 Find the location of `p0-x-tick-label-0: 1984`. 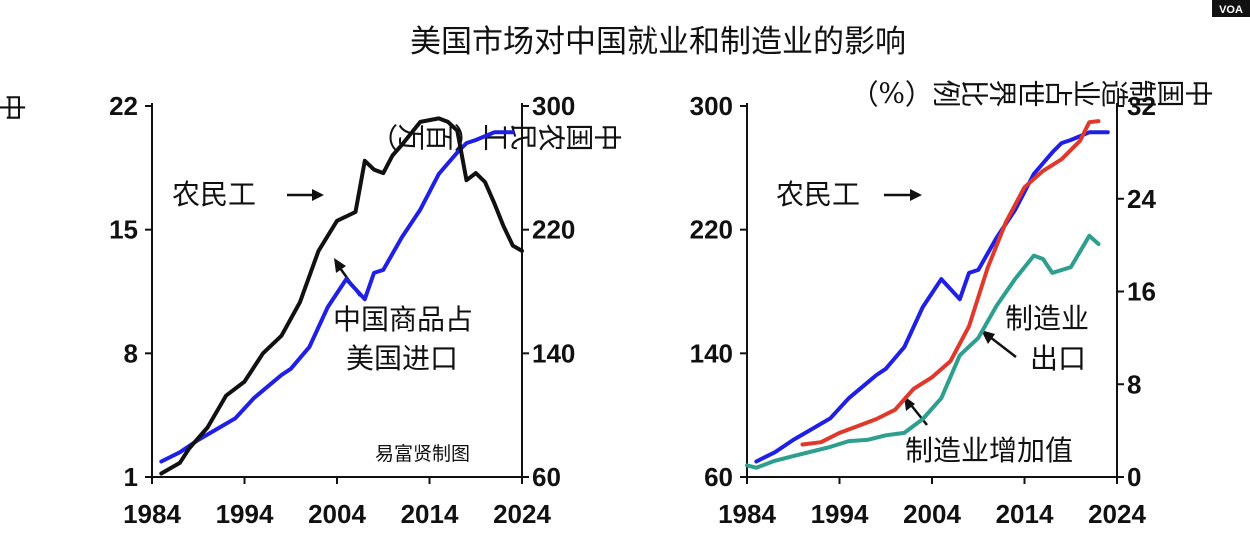

p0-x-tick-label-0: 1984 is located at coordinates (152, 514).